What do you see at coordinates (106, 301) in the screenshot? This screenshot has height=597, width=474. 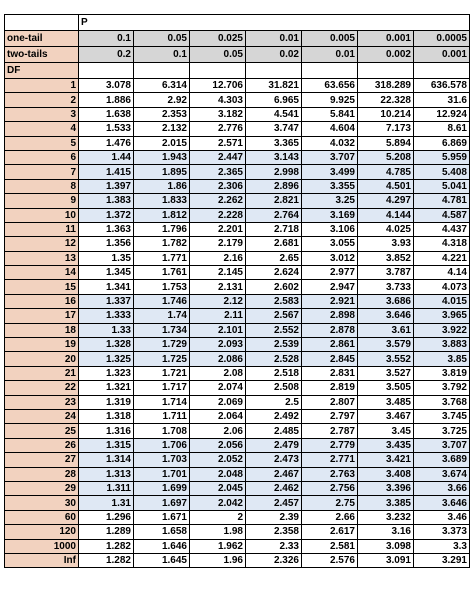 I see `critical-value-cell: 1.337` at bounding box center [106, 301].